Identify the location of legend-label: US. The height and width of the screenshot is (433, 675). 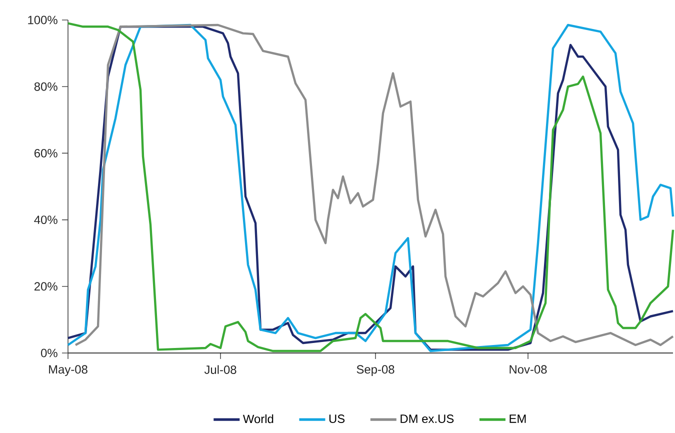
(337, 418).